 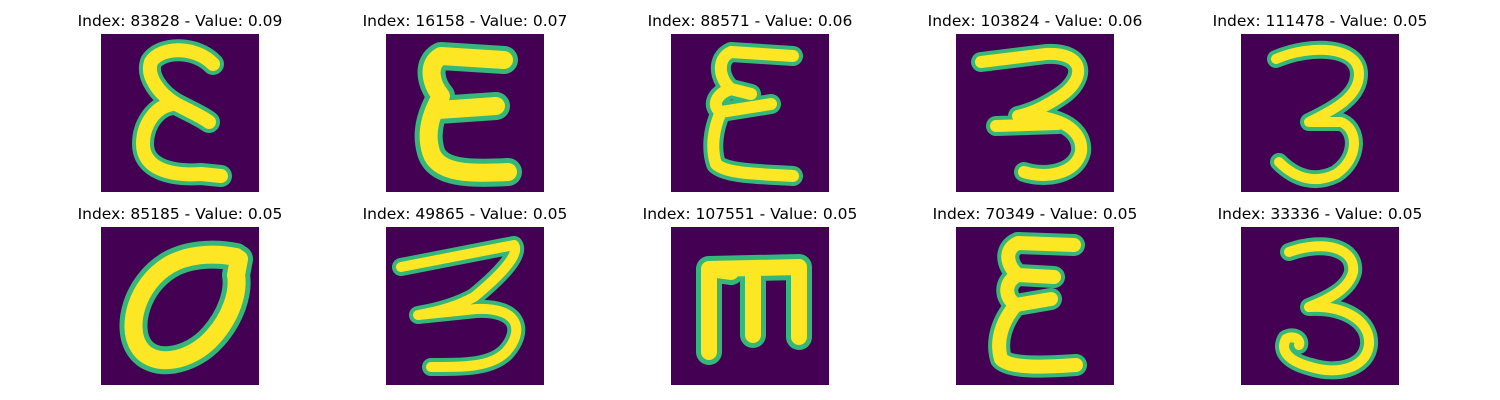 I want to click on panel-3: Index: 103824 - Value: 0.06, so click(x=1035, y=102).